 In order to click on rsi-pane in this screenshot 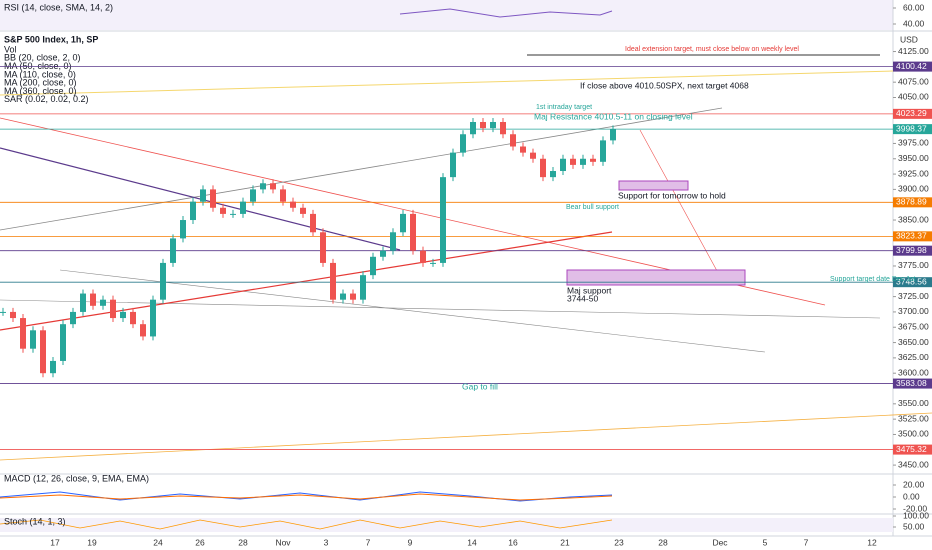, I will do `click(446, 15)`.